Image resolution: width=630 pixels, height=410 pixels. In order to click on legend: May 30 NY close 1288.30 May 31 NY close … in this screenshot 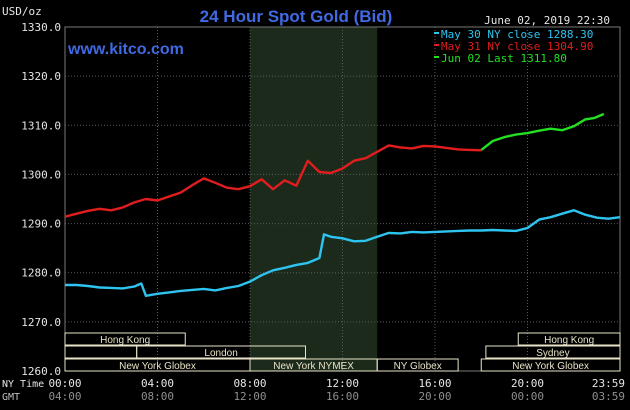, I will do `click(513, 46)`.